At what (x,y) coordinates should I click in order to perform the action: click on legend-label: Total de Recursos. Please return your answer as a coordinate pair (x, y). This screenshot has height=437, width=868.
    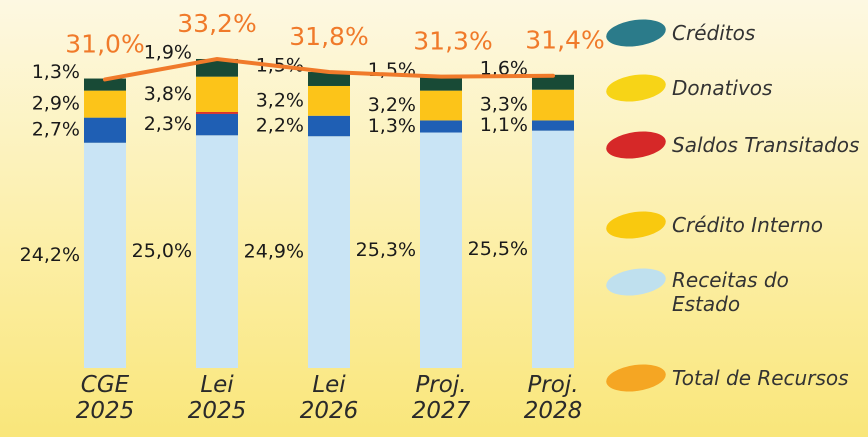
    Looking at the image, I should click on (760, 378).